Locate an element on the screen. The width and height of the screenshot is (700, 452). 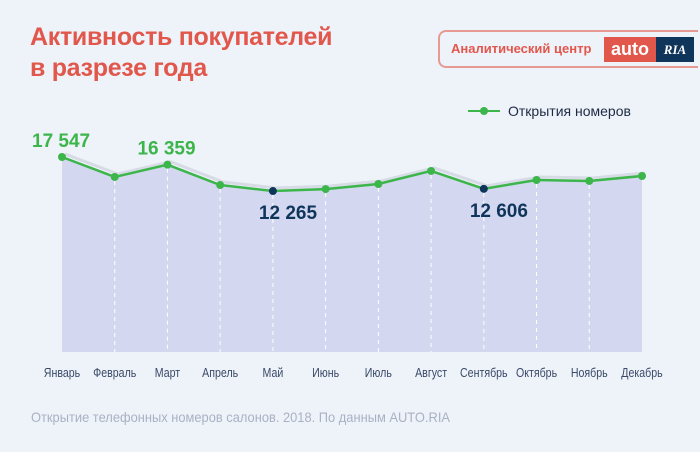
x-tick-label: Июнь is located at coordinates (325, 373).